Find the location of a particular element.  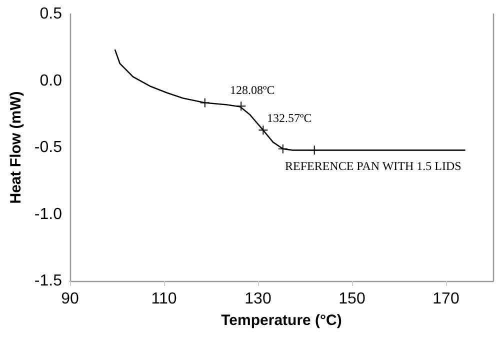

annotation: REFERENCE PAN WITH 1.5 LIDS is located at coordinates (373, 166).